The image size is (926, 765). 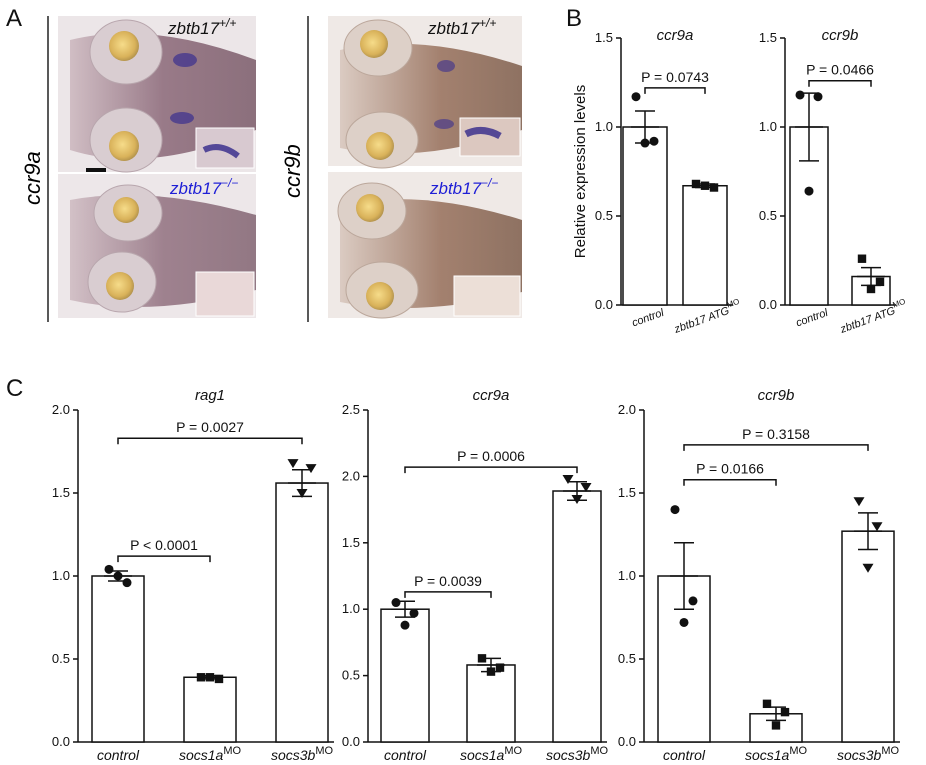 I want to click on panel-letter-b: B, so click(x=574, y=18).